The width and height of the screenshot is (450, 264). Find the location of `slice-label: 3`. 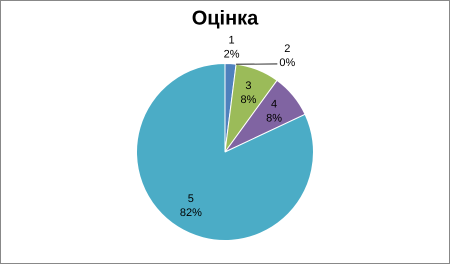

slice-label: 3 is located at coordinates (248, 86).